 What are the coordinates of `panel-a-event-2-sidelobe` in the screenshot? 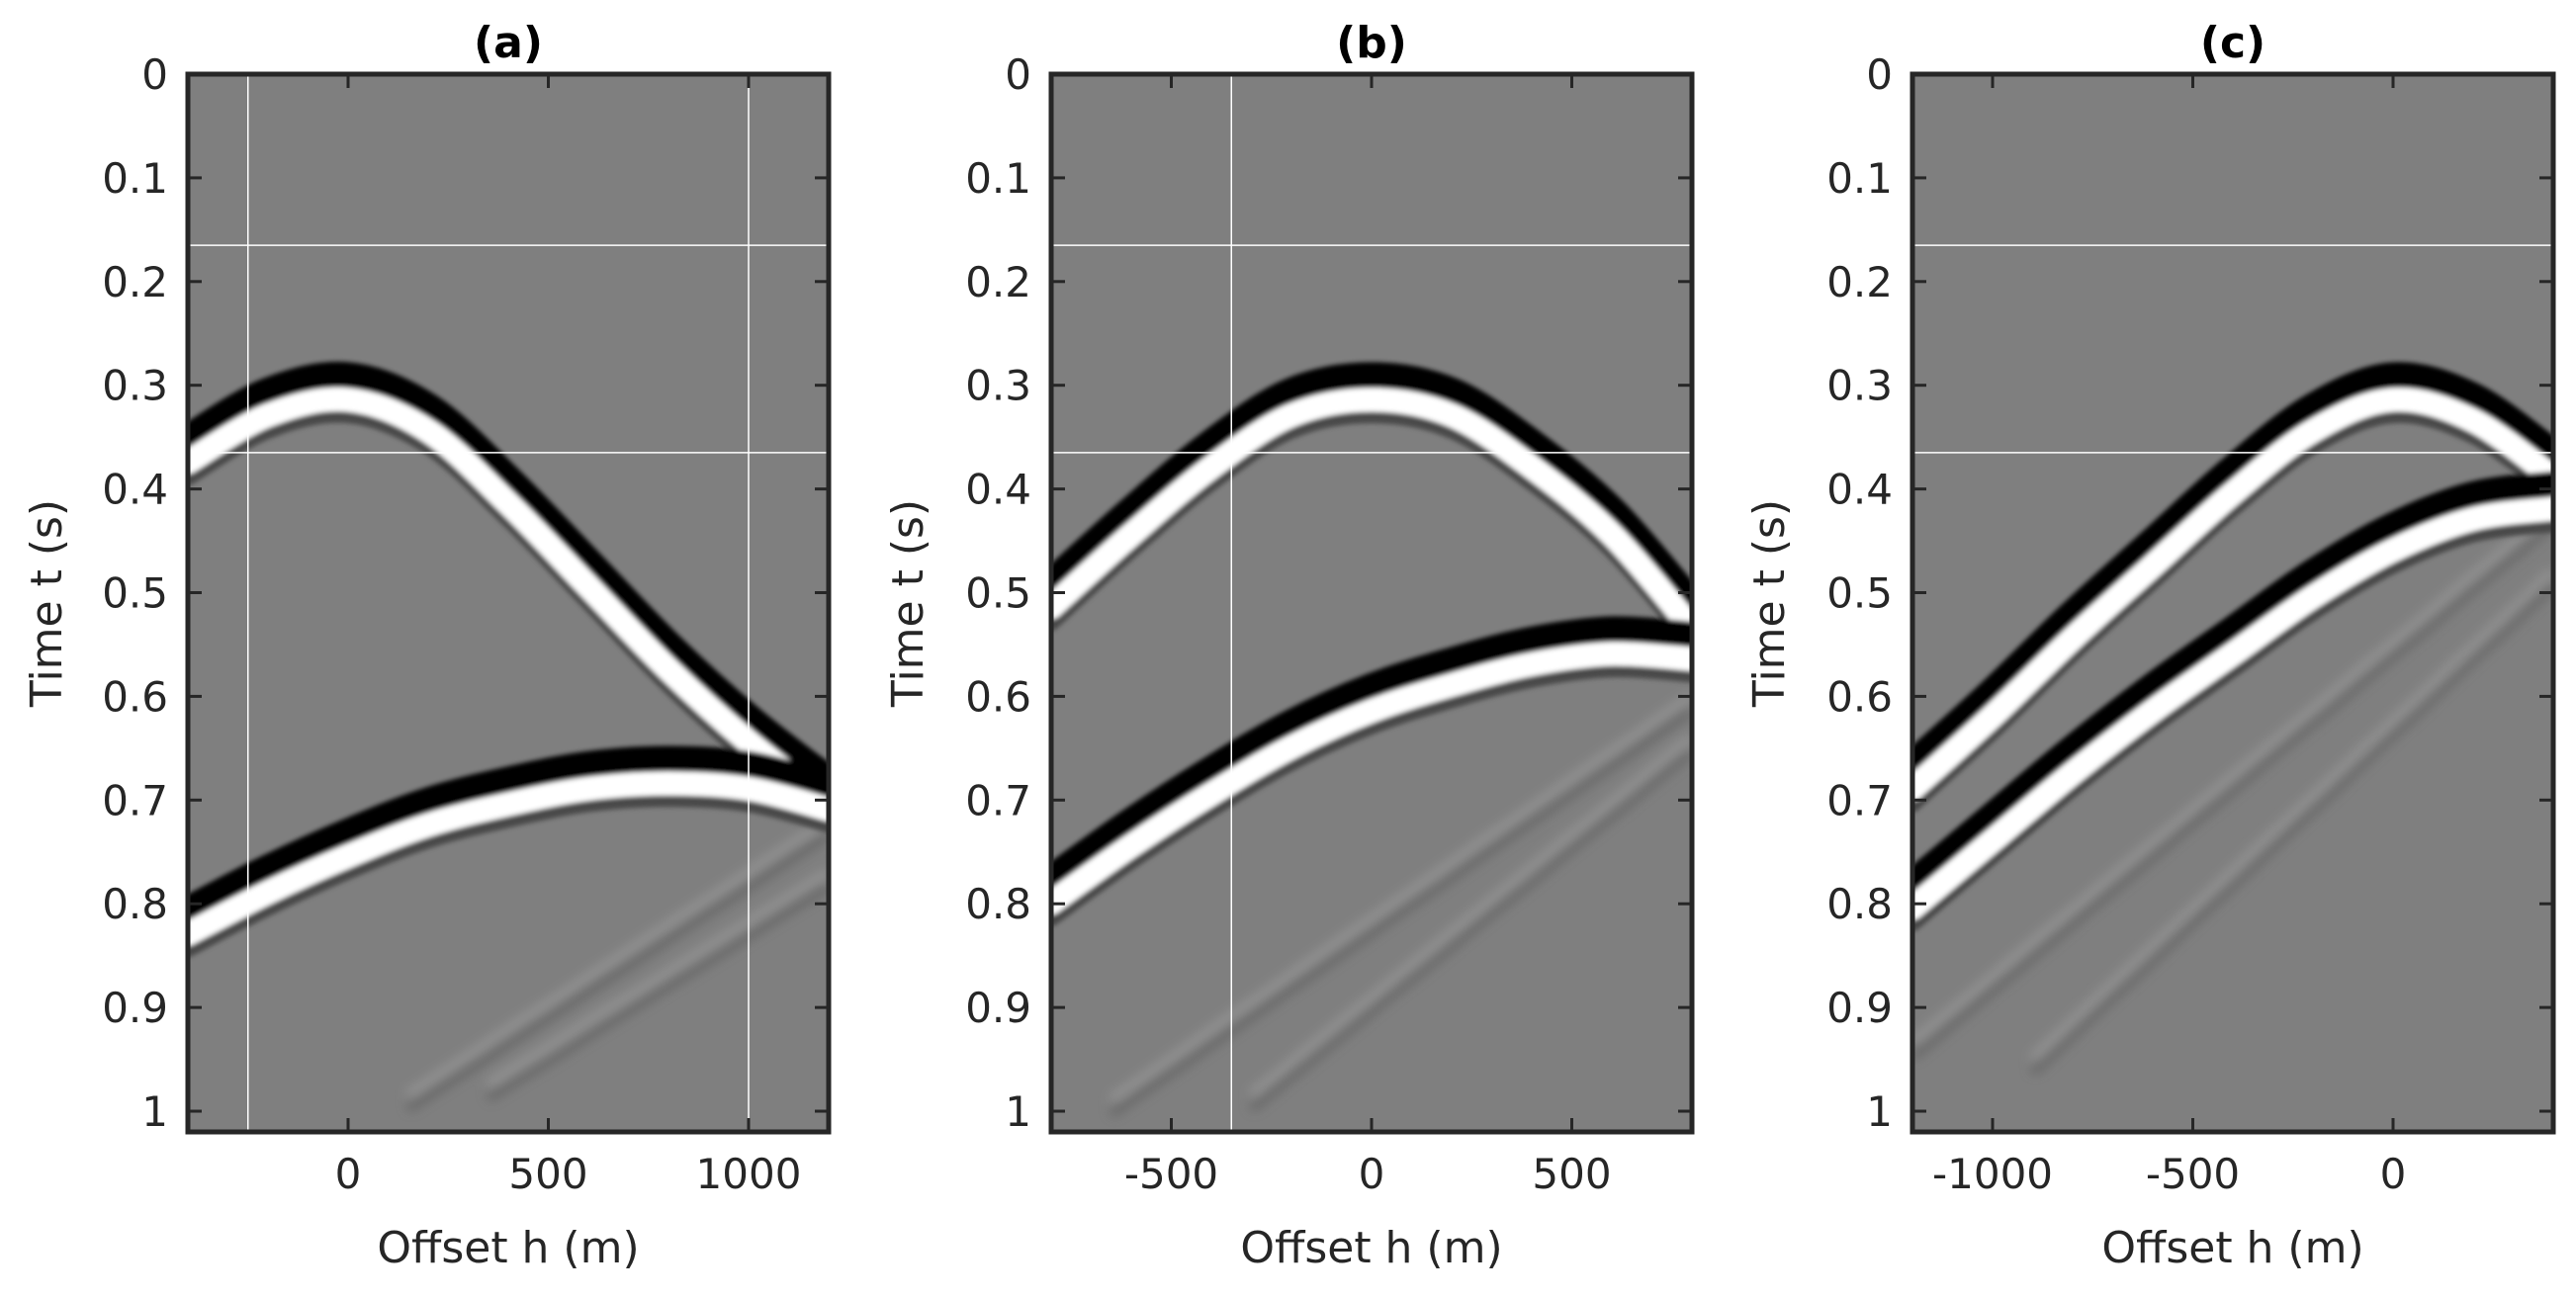 It's located at (508, 873).